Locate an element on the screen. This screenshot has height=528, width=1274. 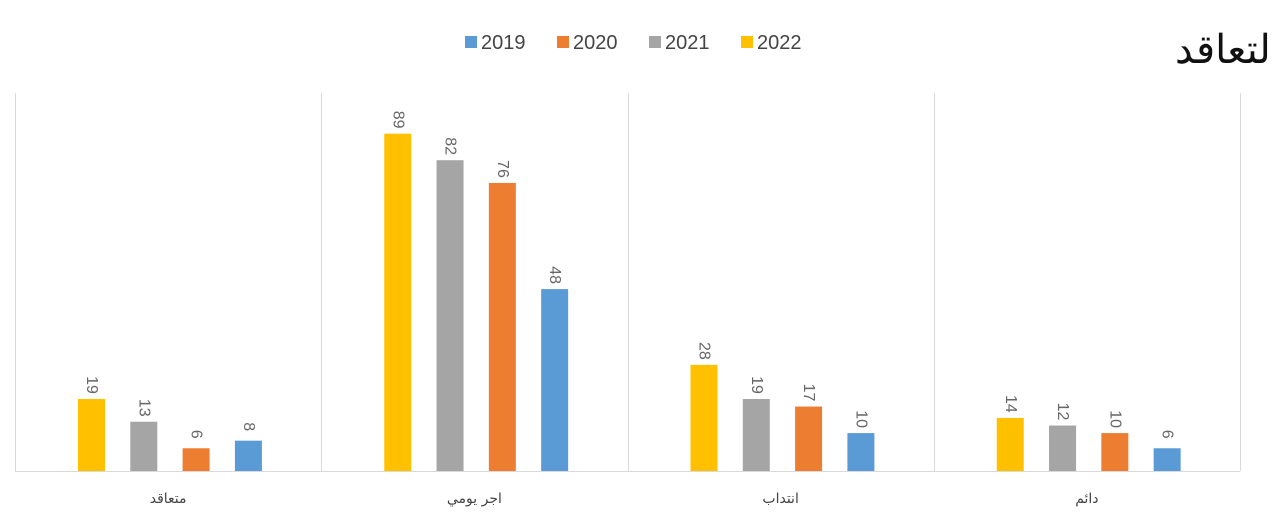
legend-label-2021: 2021 is located at coordinates (687, 43).